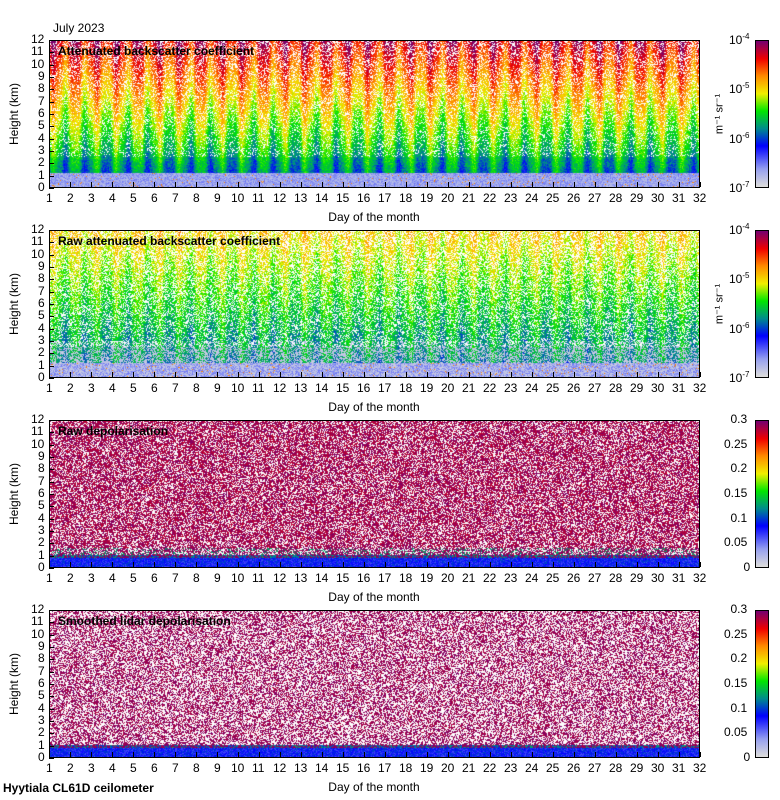 The height and width of the screenshot is (800, 780). I want to click on x-tick-label: 11, so click(258, 388).